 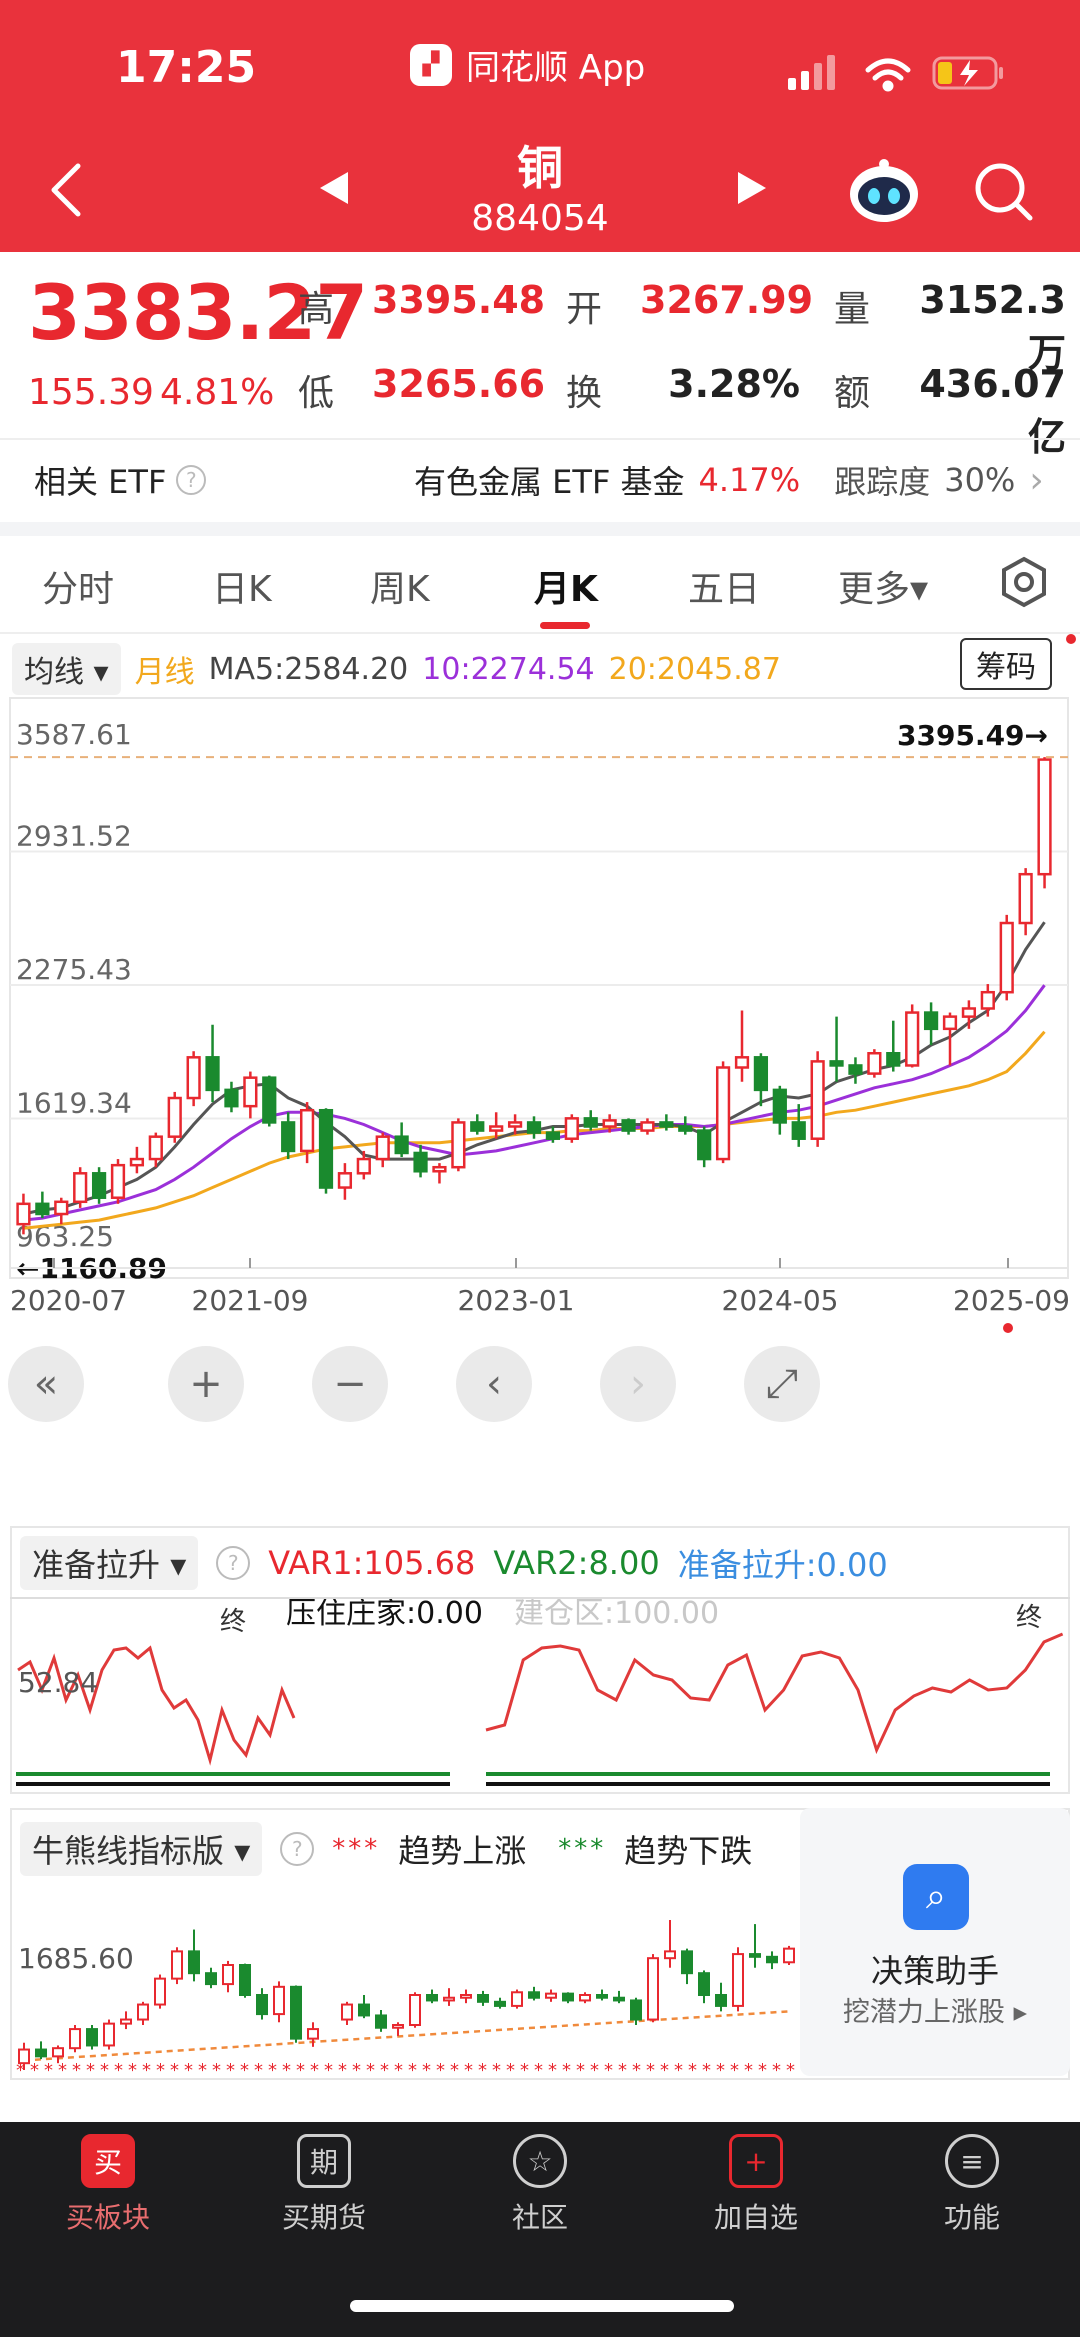 I want to click on app-return-pill: ▞ 同花顺 App, so click(x=527, y=64).